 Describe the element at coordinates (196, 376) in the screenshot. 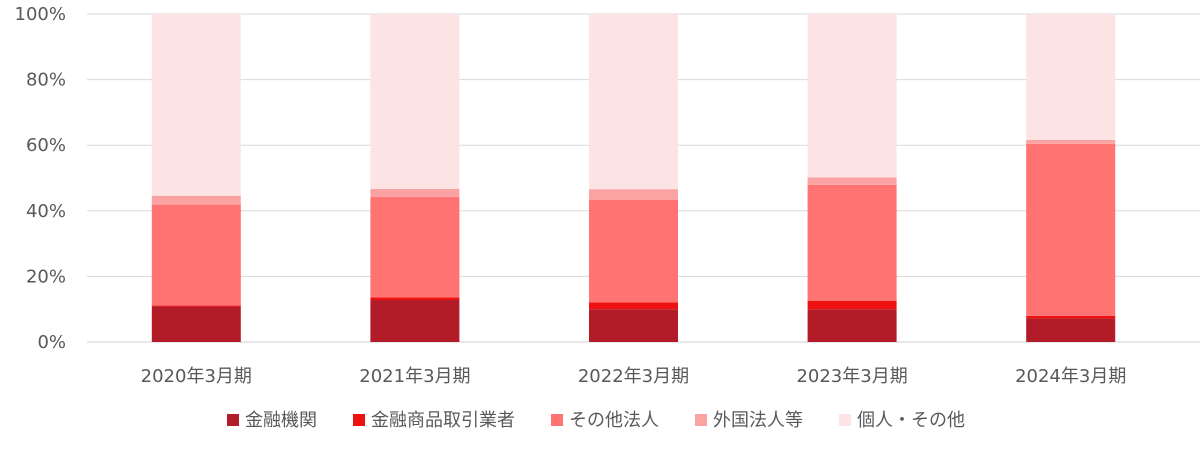

I see `x-category-label: 2020年3月期` at that location.